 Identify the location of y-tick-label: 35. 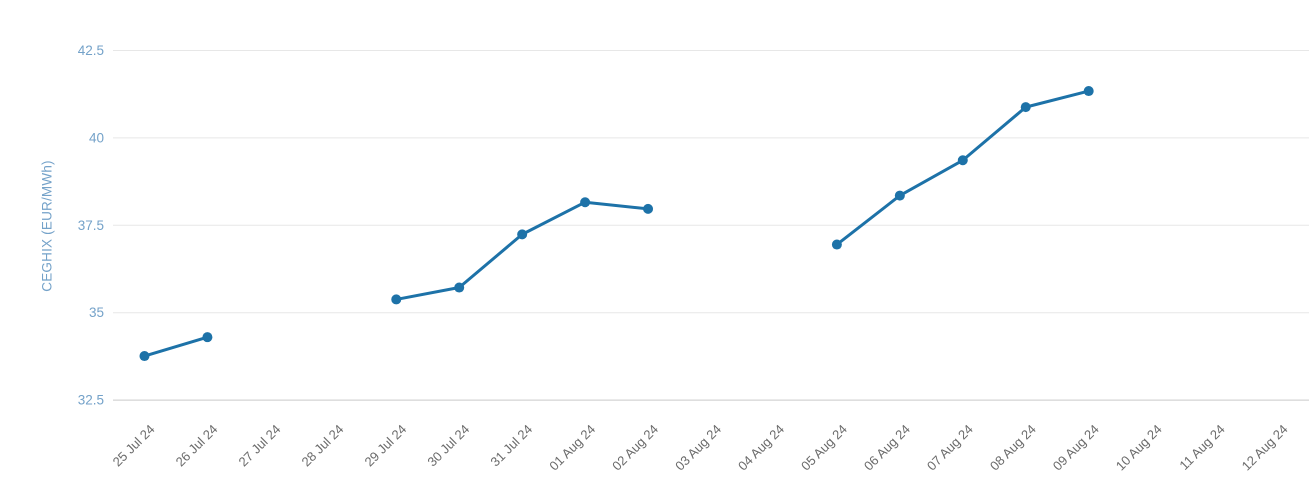
(96, 312).